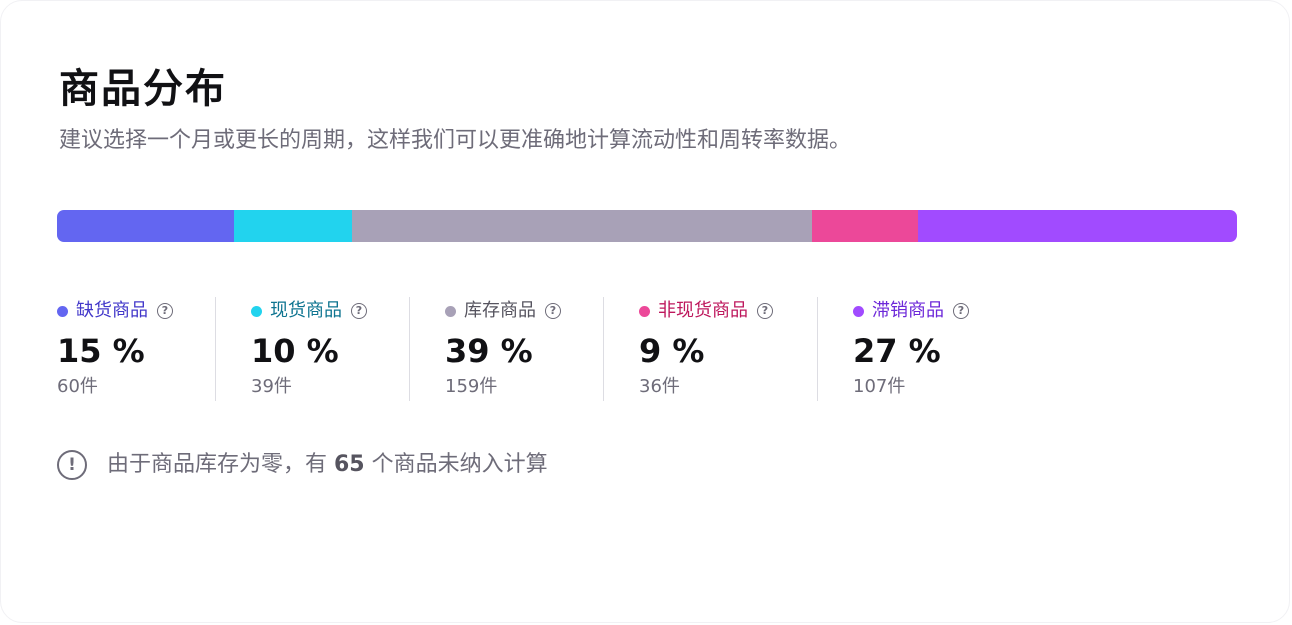 This screenshot has width=1292, height=625. What do you see at coordinates (659, 386) in the screenshot?
I see `stat-count: 36件` at bounding box center [659, 386].